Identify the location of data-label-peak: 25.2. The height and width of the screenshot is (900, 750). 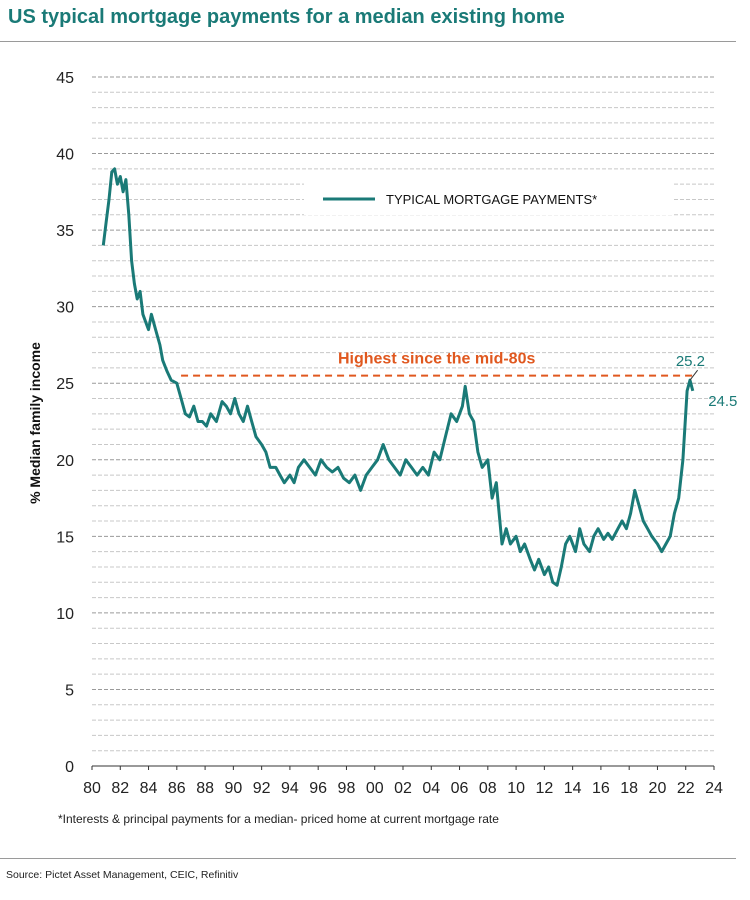
(690, 361).